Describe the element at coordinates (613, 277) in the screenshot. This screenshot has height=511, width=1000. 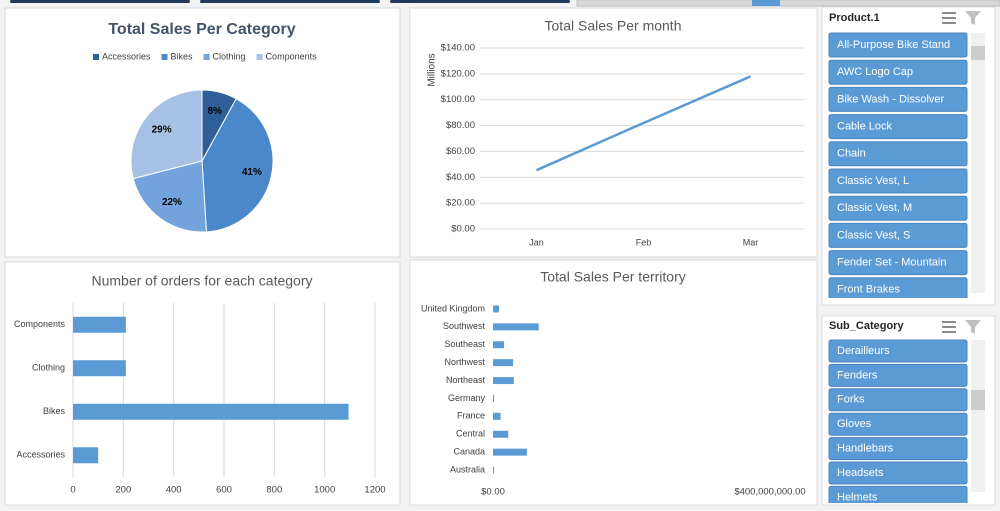
I see `chart-title: Total Sales Per territory` at that location.